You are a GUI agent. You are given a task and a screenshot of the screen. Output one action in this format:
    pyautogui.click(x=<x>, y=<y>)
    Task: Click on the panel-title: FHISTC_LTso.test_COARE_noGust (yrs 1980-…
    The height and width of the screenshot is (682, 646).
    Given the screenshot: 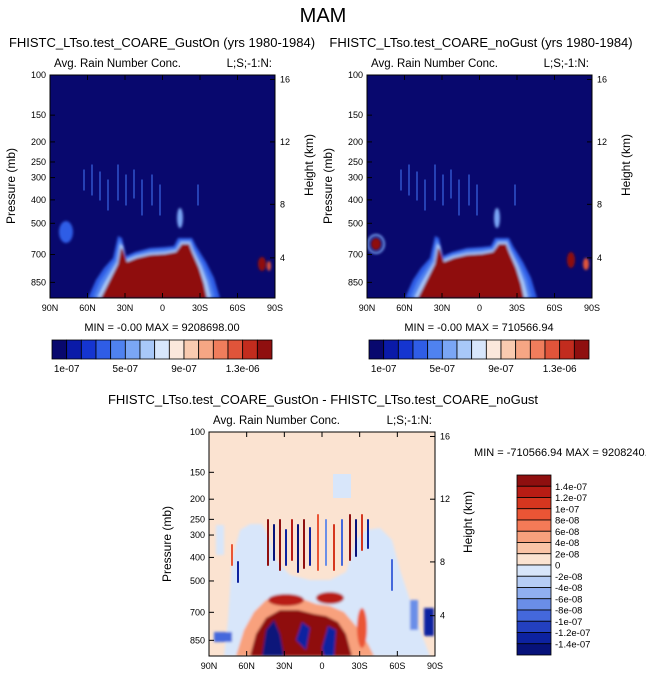 What is the action you would take?
    pyautogui.click(x=480, y=42)
    